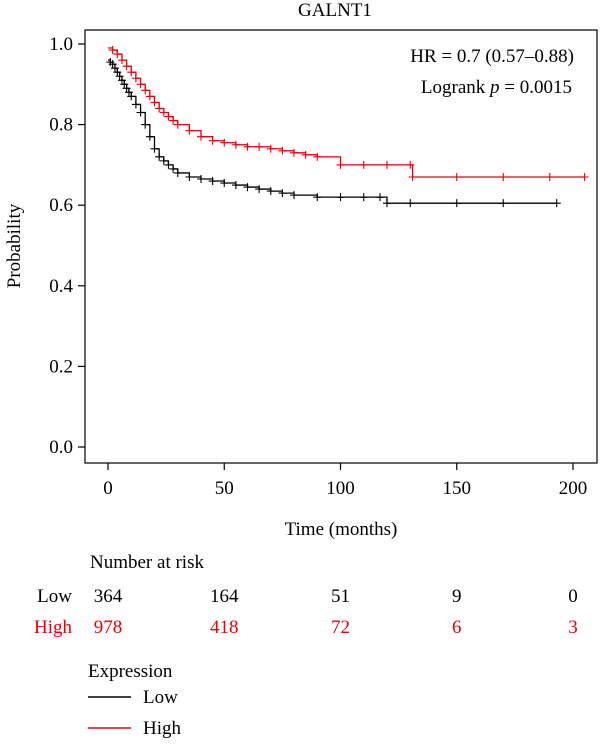 This screenshot has width=600, height=747. What do you see at coordinates (147, 562) in the screenshot?
I see `risk-table-title: Number at risk` at bounding box center [147, 562].